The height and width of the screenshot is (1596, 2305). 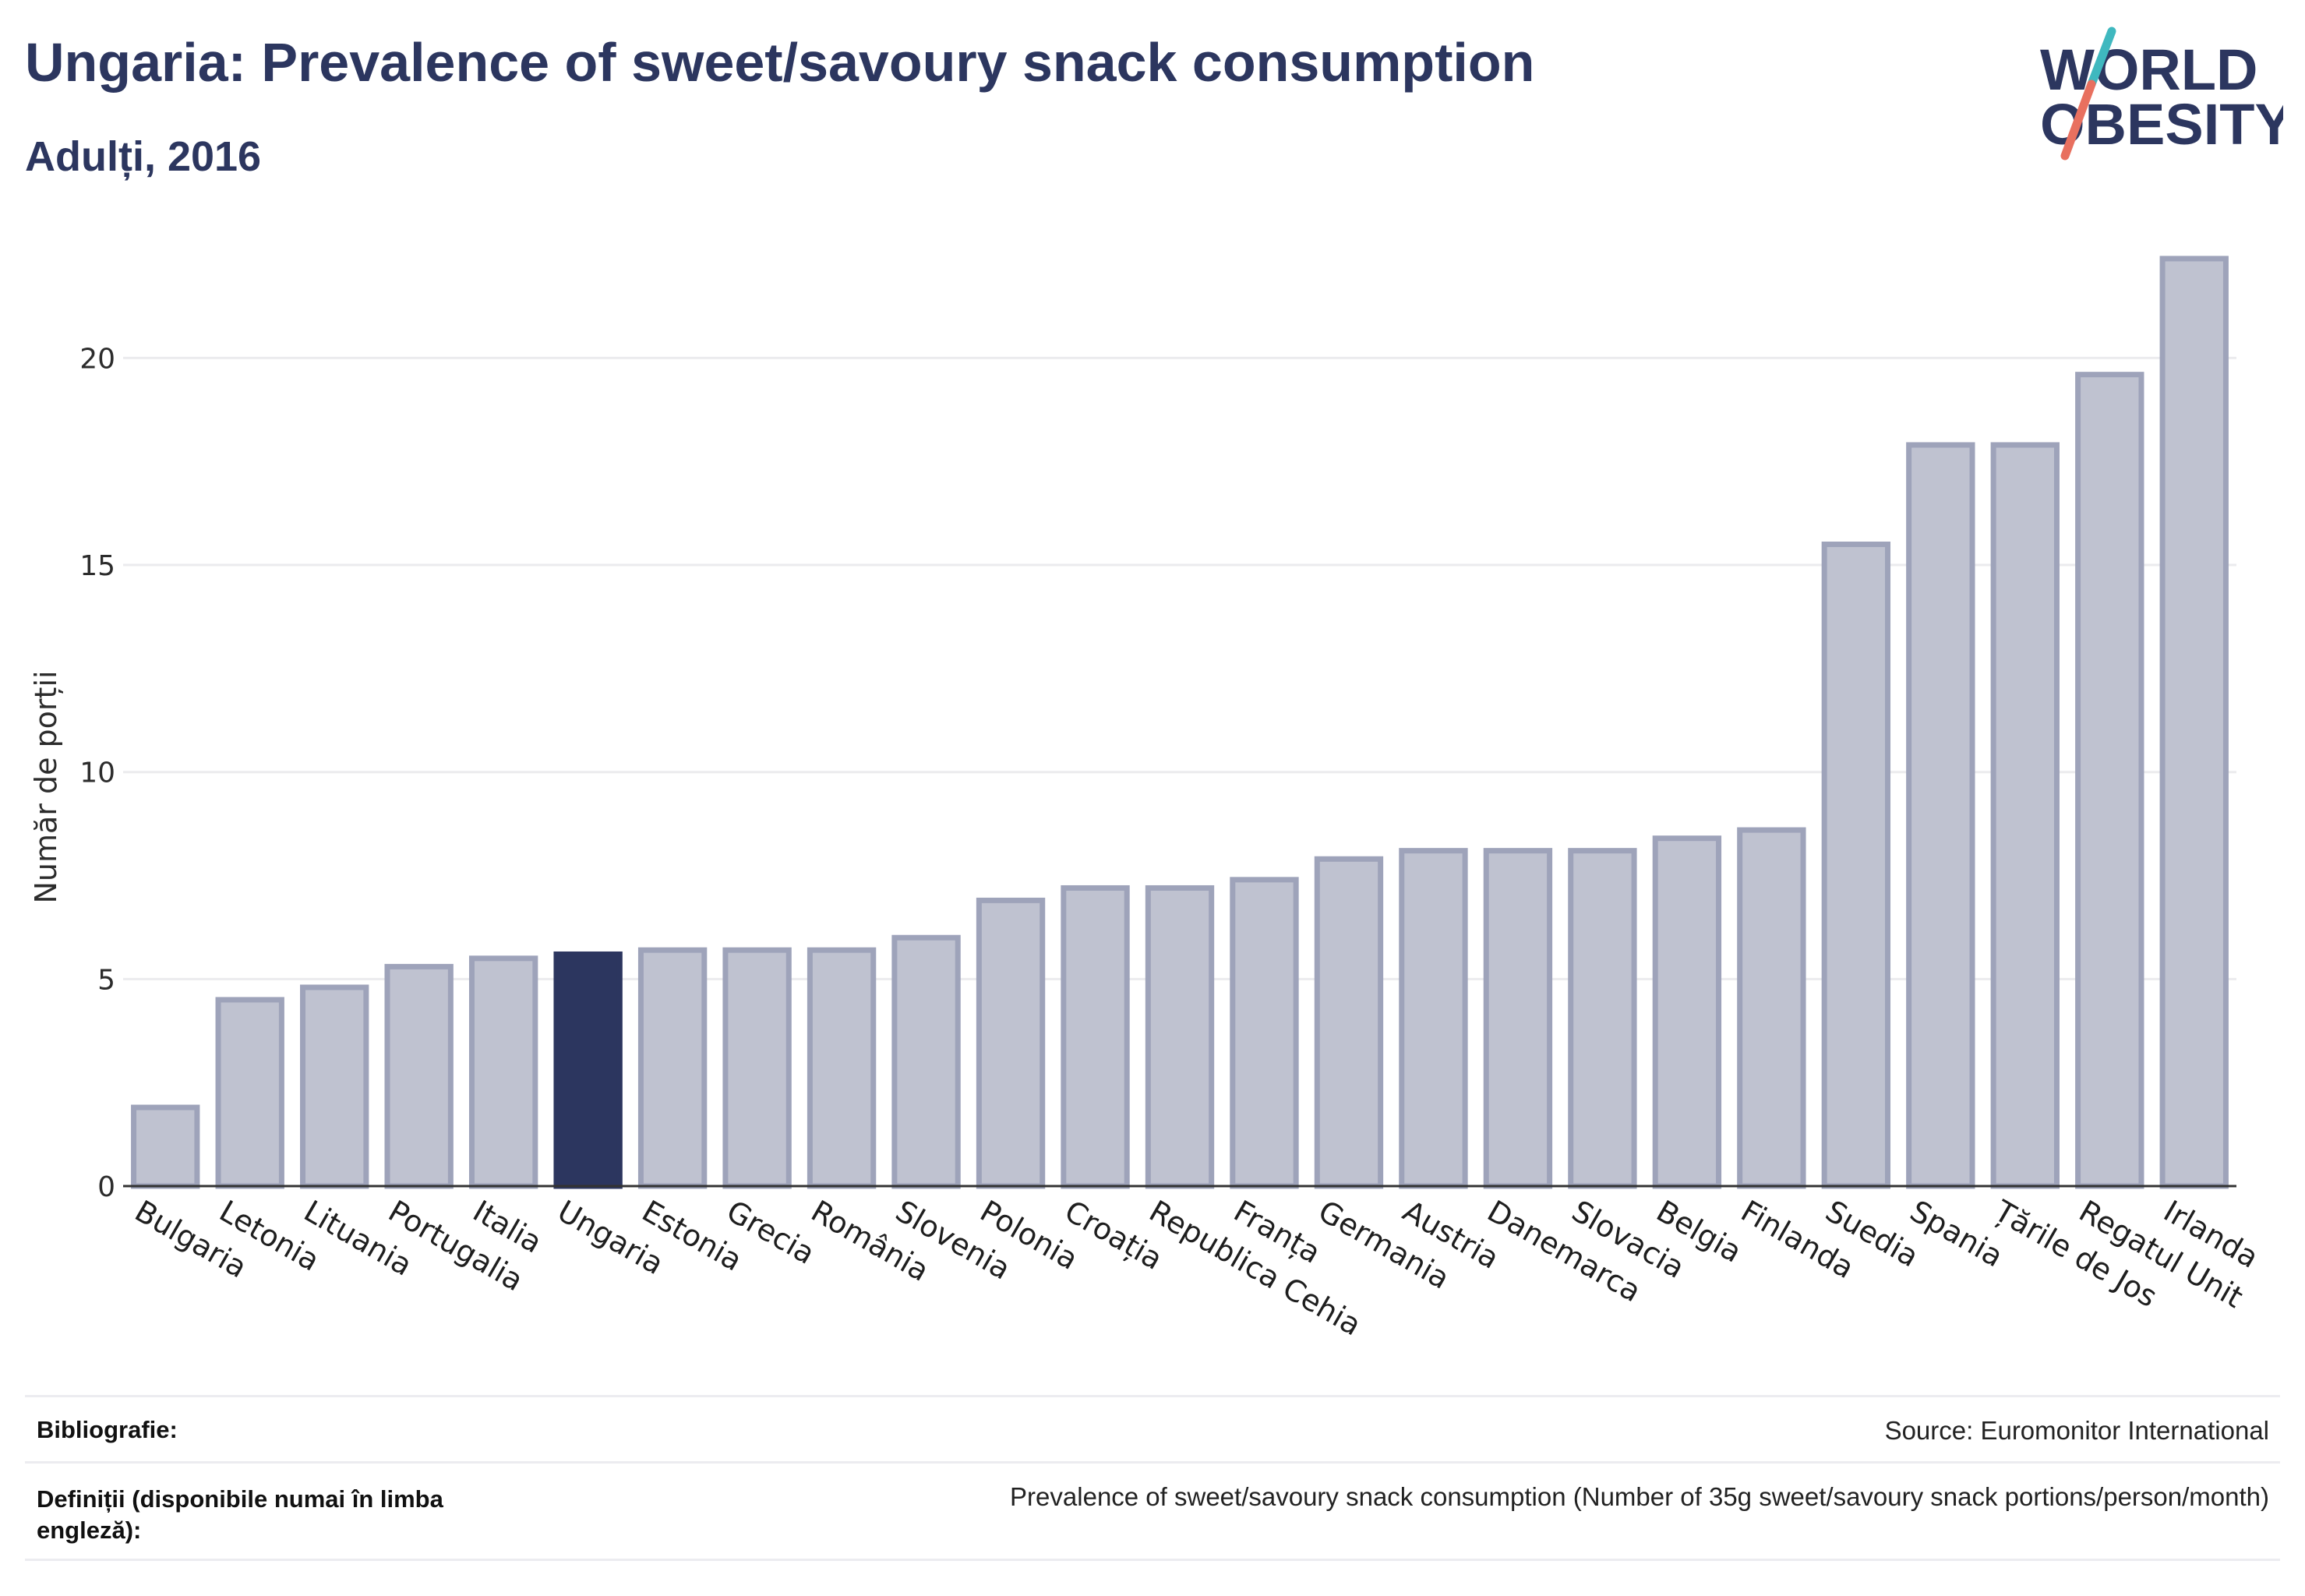 What do you see at coordinates (672, 1068) in the screenshot?
I see `bar-estonia` at bounding box center [672, 1068].